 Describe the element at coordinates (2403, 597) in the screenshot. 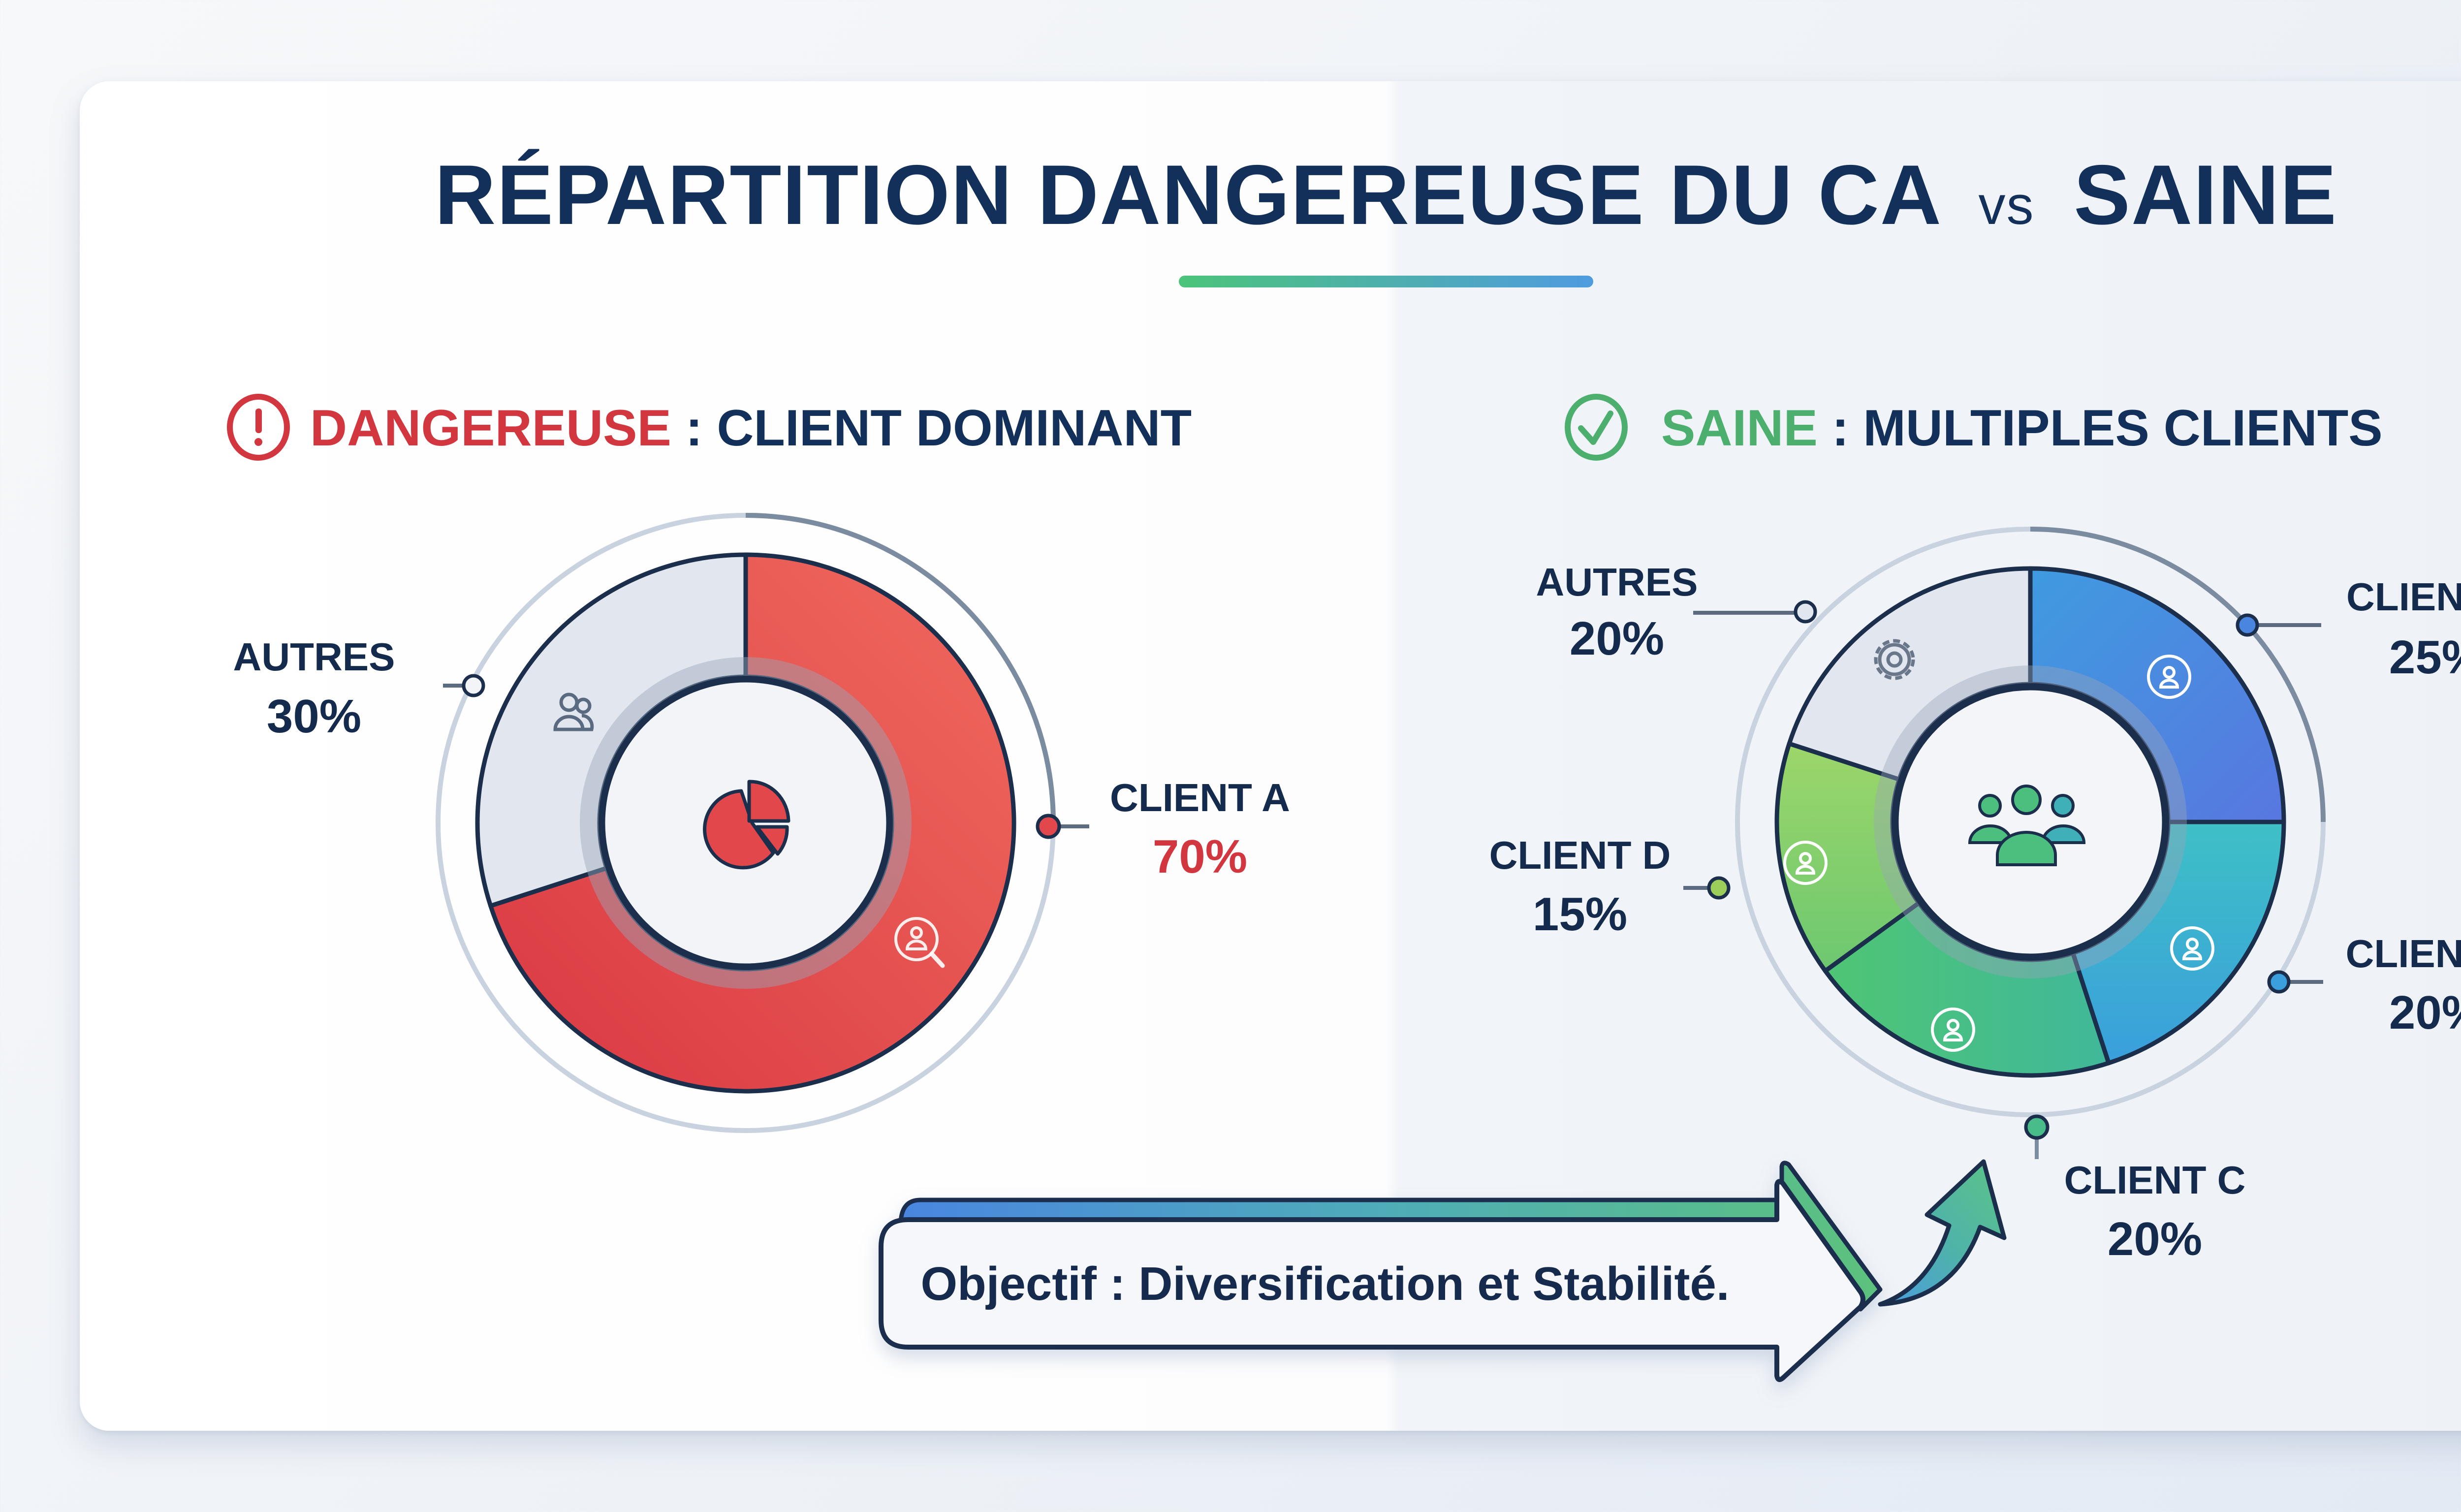

I see `label-client-a-right: CLIENT A` at that location.